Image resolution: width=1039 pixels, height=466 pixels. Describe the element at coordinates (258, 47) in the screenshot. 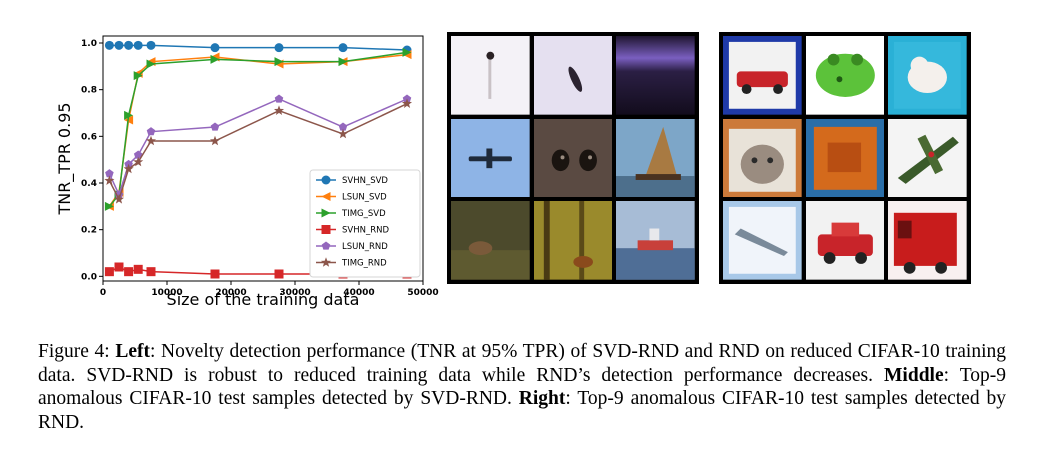

I see `series-svhn-svd` at that location.